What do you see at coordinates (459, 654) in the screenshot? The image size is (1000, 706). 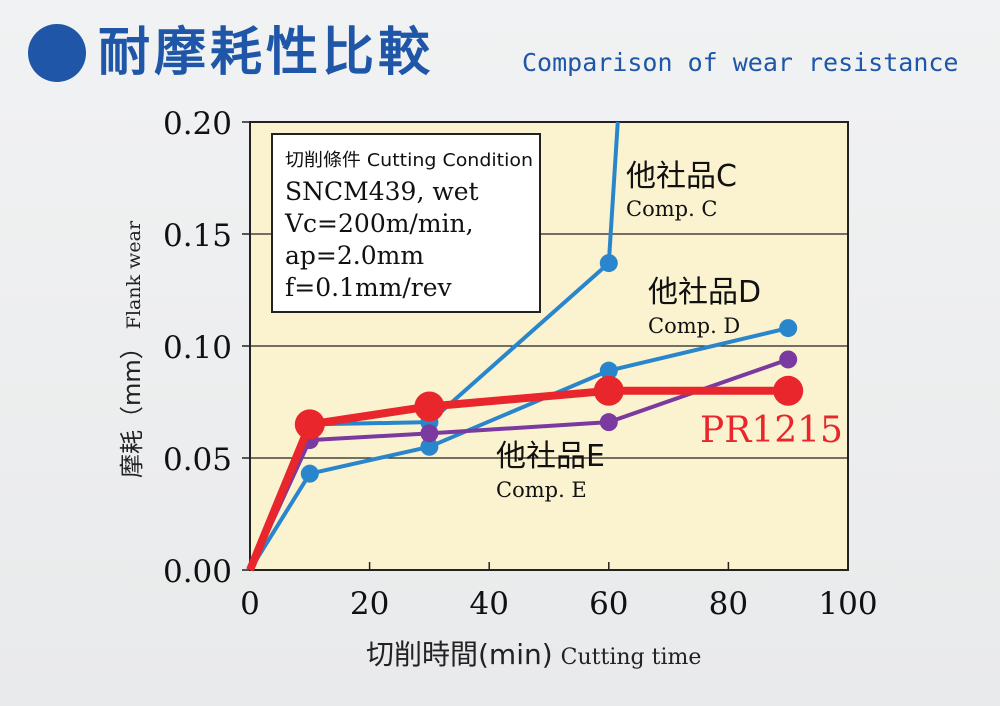 I see `x-axis-label-zh: 切削時間(min)` at bounding box center [459, 654].